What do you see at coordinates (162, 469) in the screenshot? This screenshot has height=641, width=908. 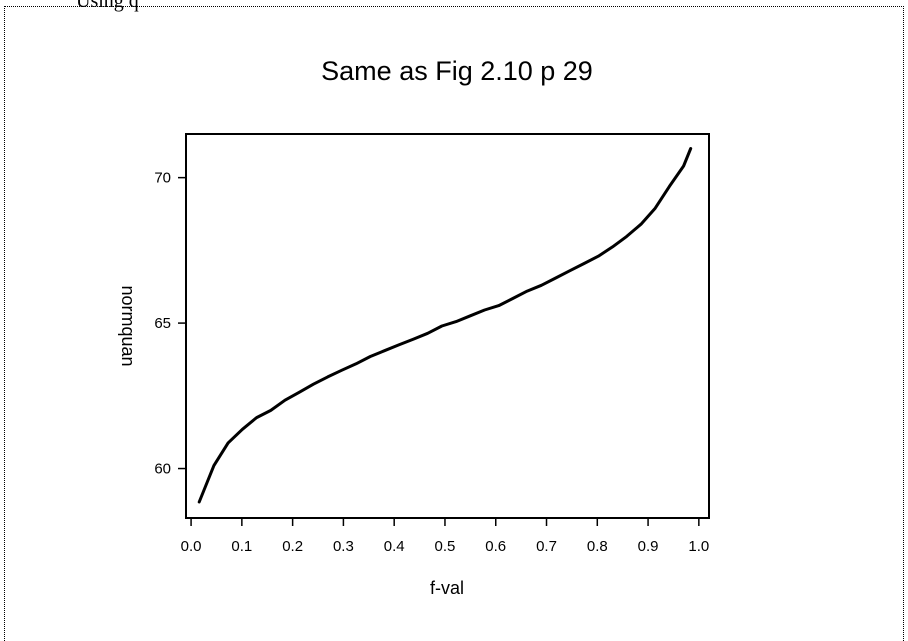 I see `y-tick-label: 60` at bounding box center [162, 469].